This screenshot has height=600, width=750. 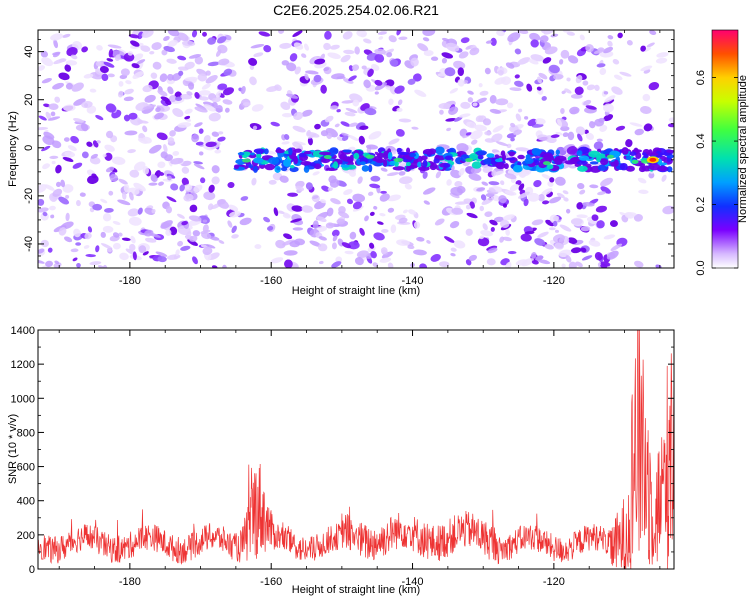 What do you see at coordinates (23, 331) in the screenshot?
I see `snr-y-tick-label: 1400` at bounding box center [23, 331].